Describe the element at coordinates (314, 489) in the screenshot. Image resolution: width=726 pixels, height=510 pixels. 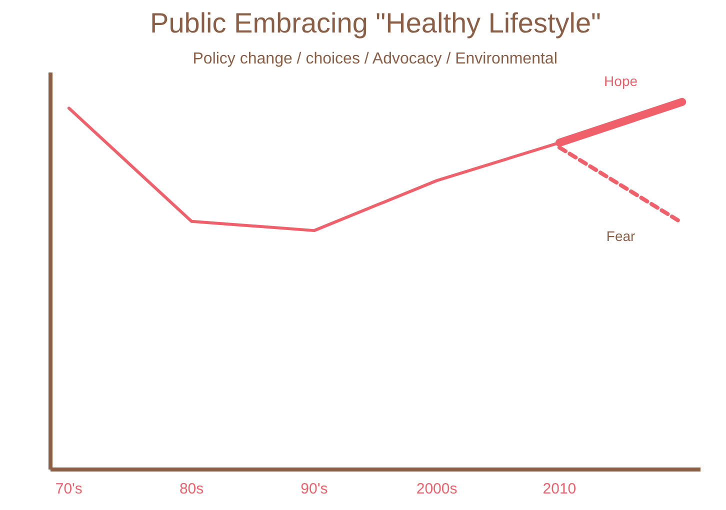
I see `x-tick-label: 90's` at that location.